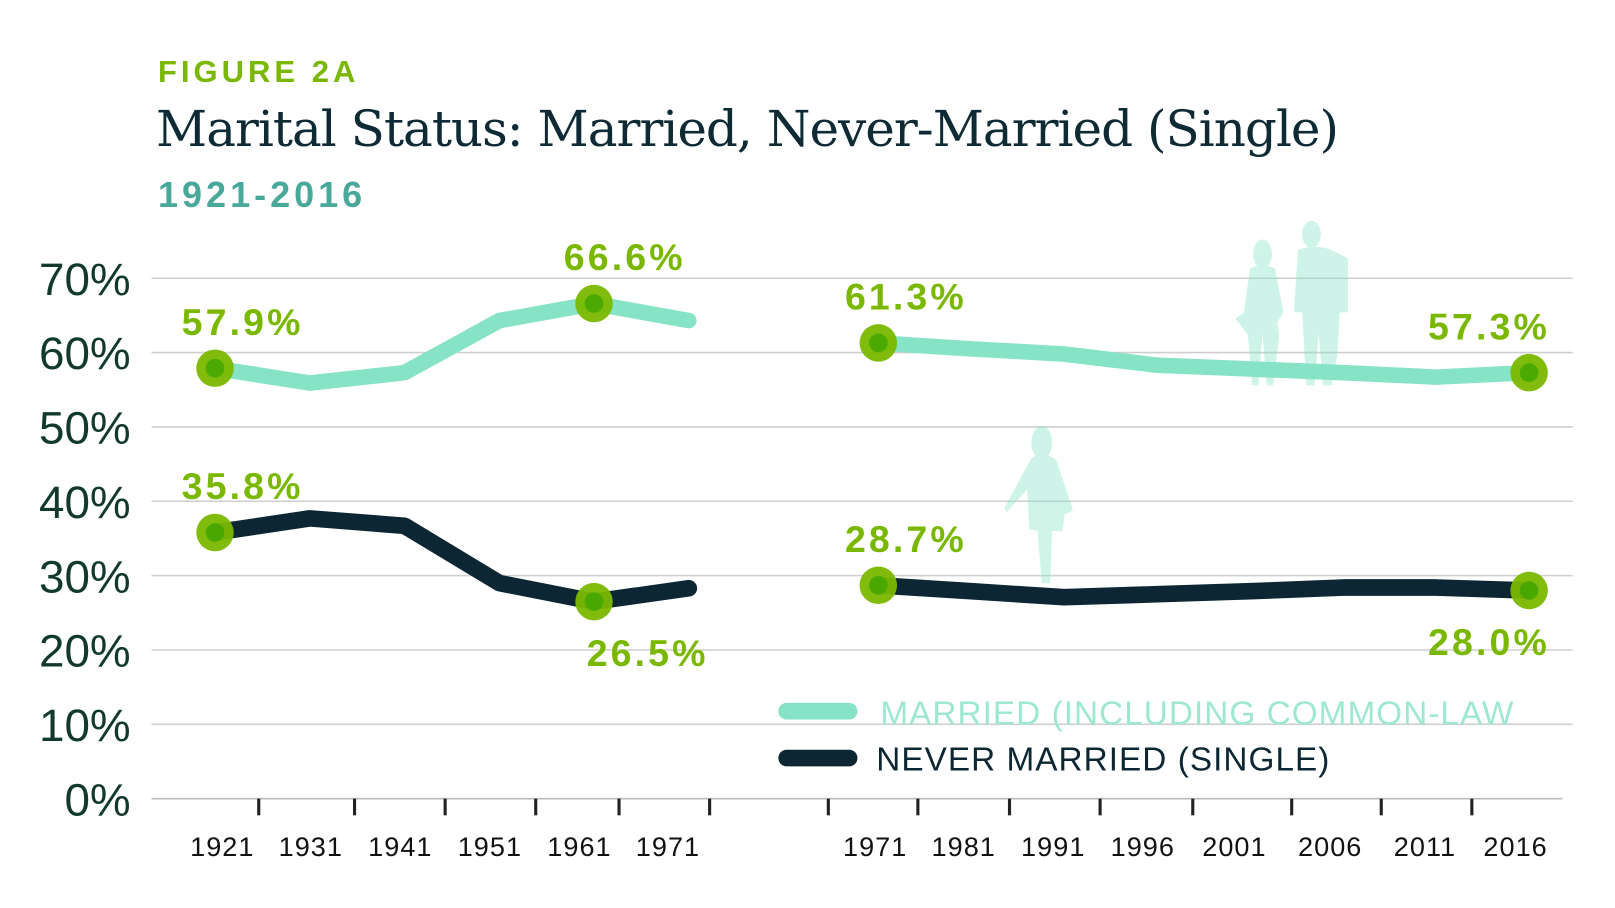  What do you see at coordinates (1489, 326) in the screenshot?
I see `data-label: 57.3%` at bounding box center [1489, 326].